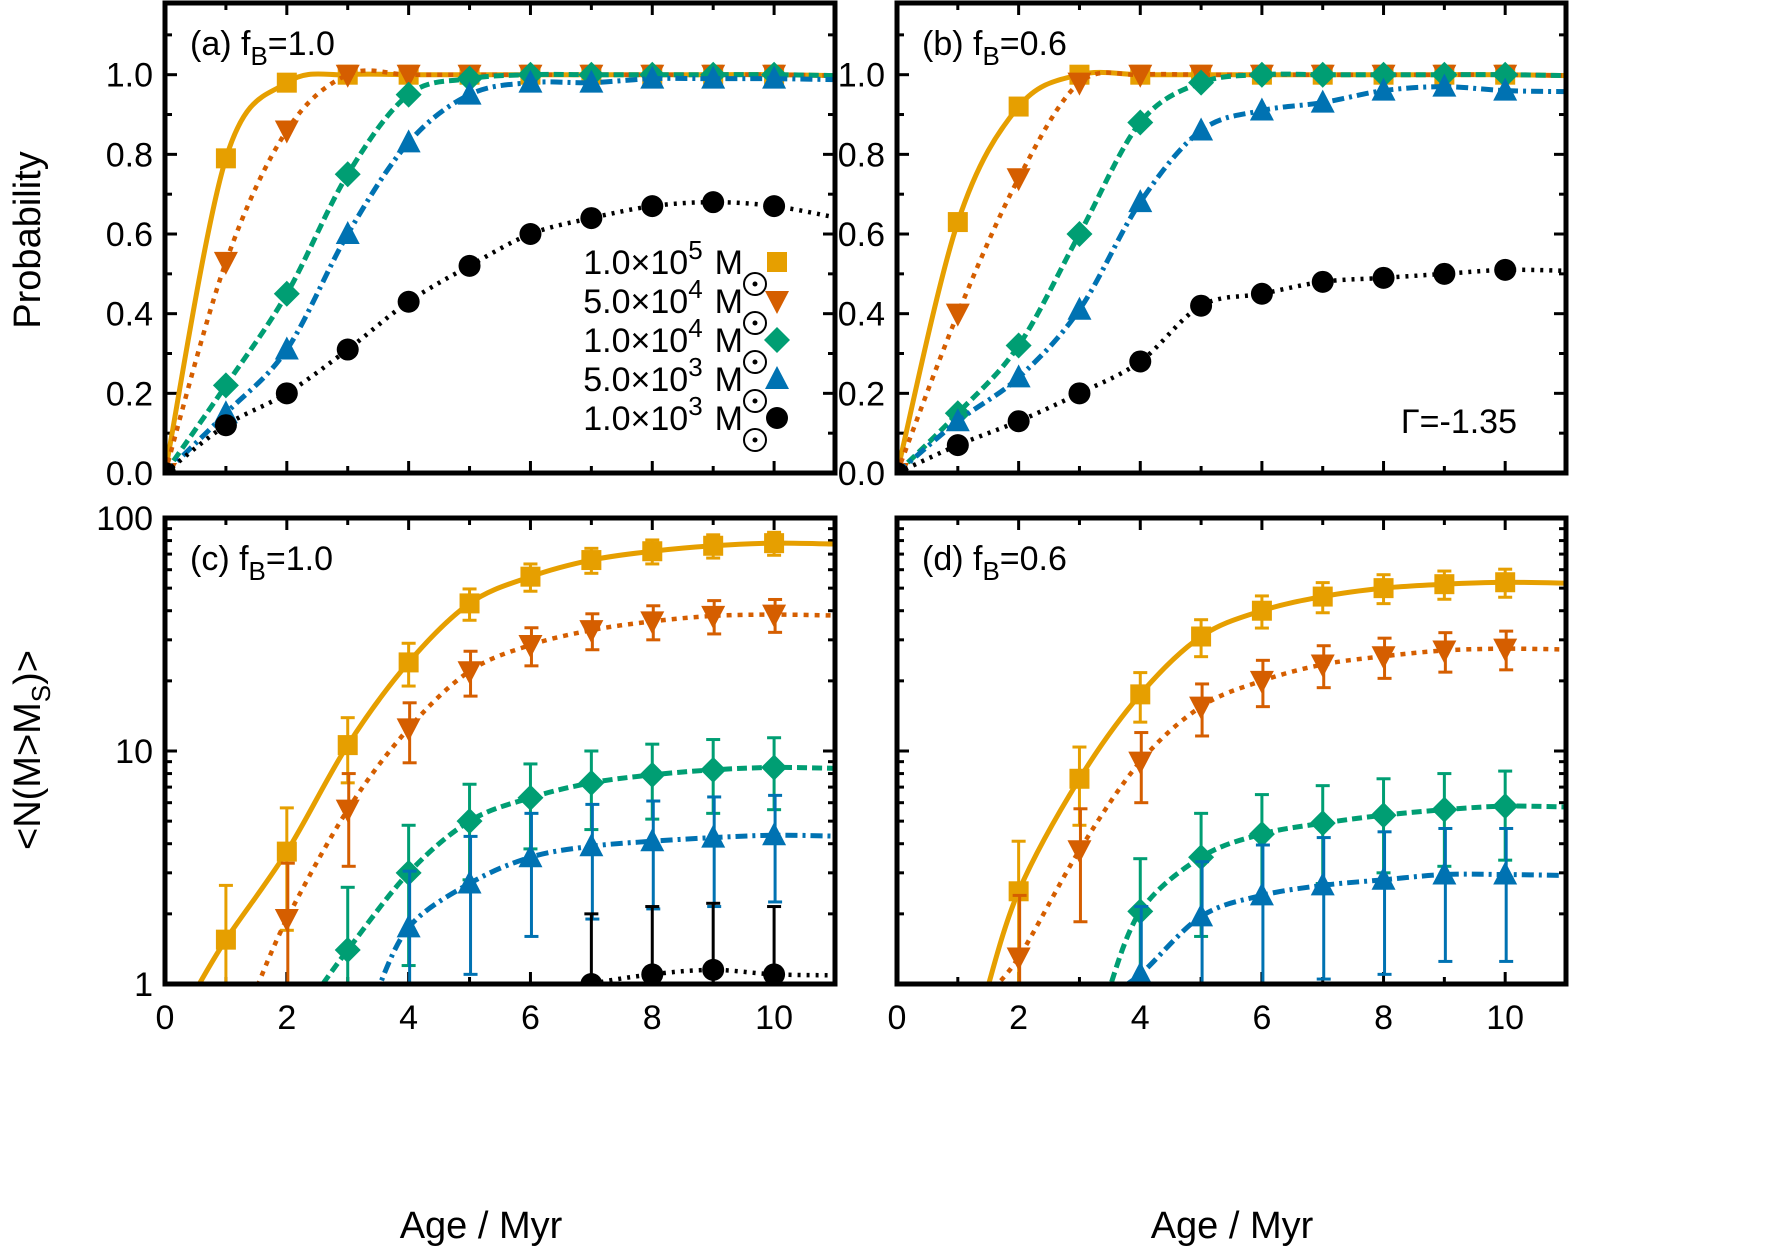 The image size is (1767, 1254). What do you see at coordinates (129, 474) in the screenshot?
I see `y-tick-label: 0.0` at bounding box center [129, 474].